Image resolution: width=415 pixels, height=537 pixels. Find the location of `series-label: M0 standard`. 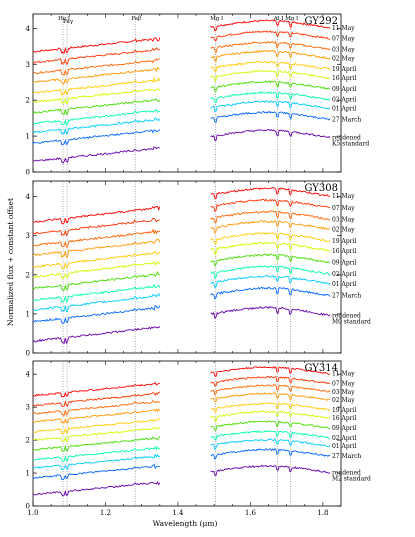

series-label: M0 standard is located at coordinates (351, 321).